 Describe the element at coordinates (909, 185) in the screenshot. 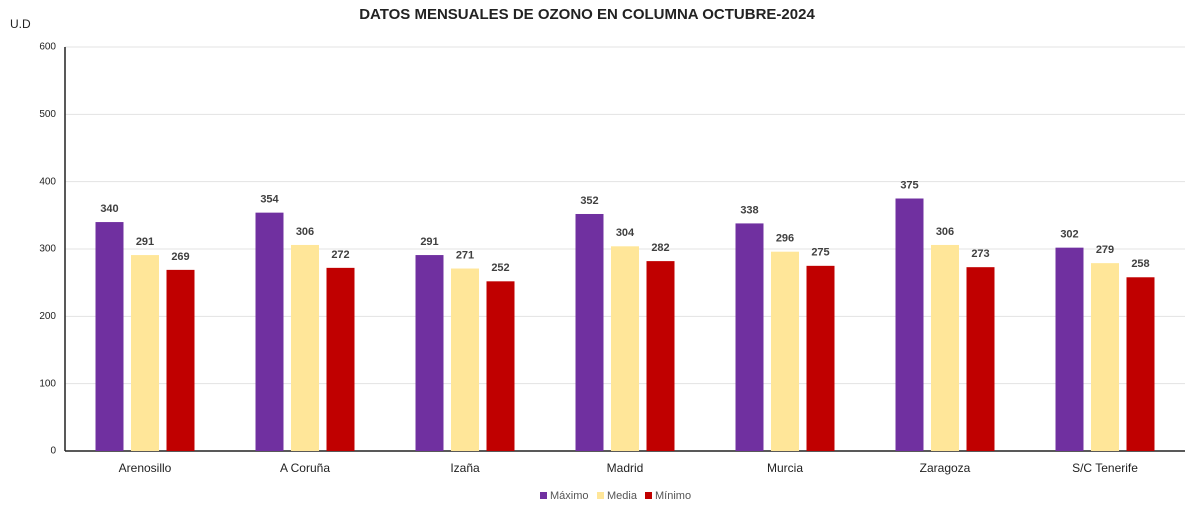

I see `value-label: 375` at that location.